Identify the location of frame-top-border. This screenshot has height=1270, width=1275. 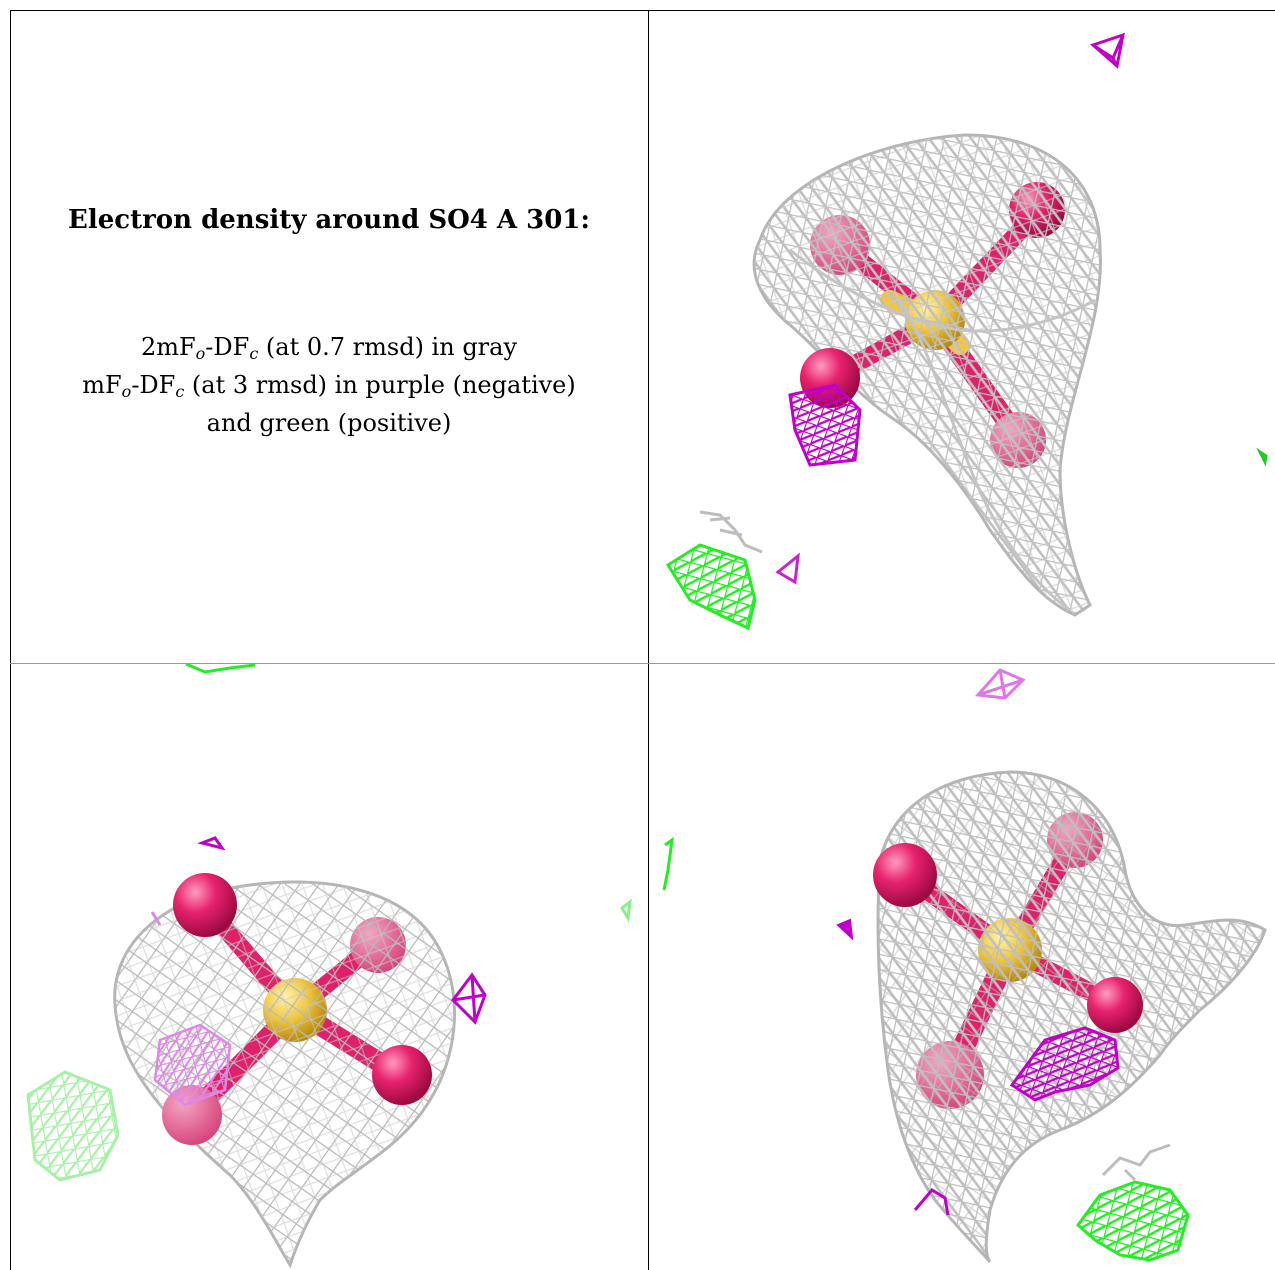
(642, 10).